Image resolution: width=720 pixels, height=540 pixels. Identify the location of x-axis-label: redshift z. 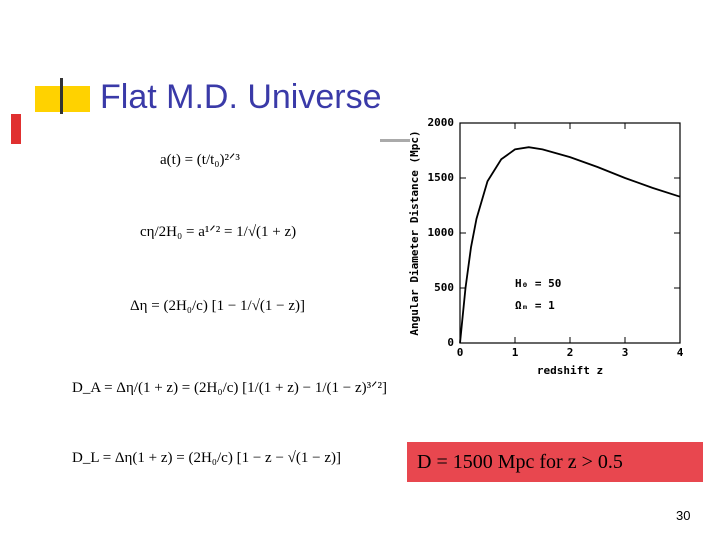
(570, 370).